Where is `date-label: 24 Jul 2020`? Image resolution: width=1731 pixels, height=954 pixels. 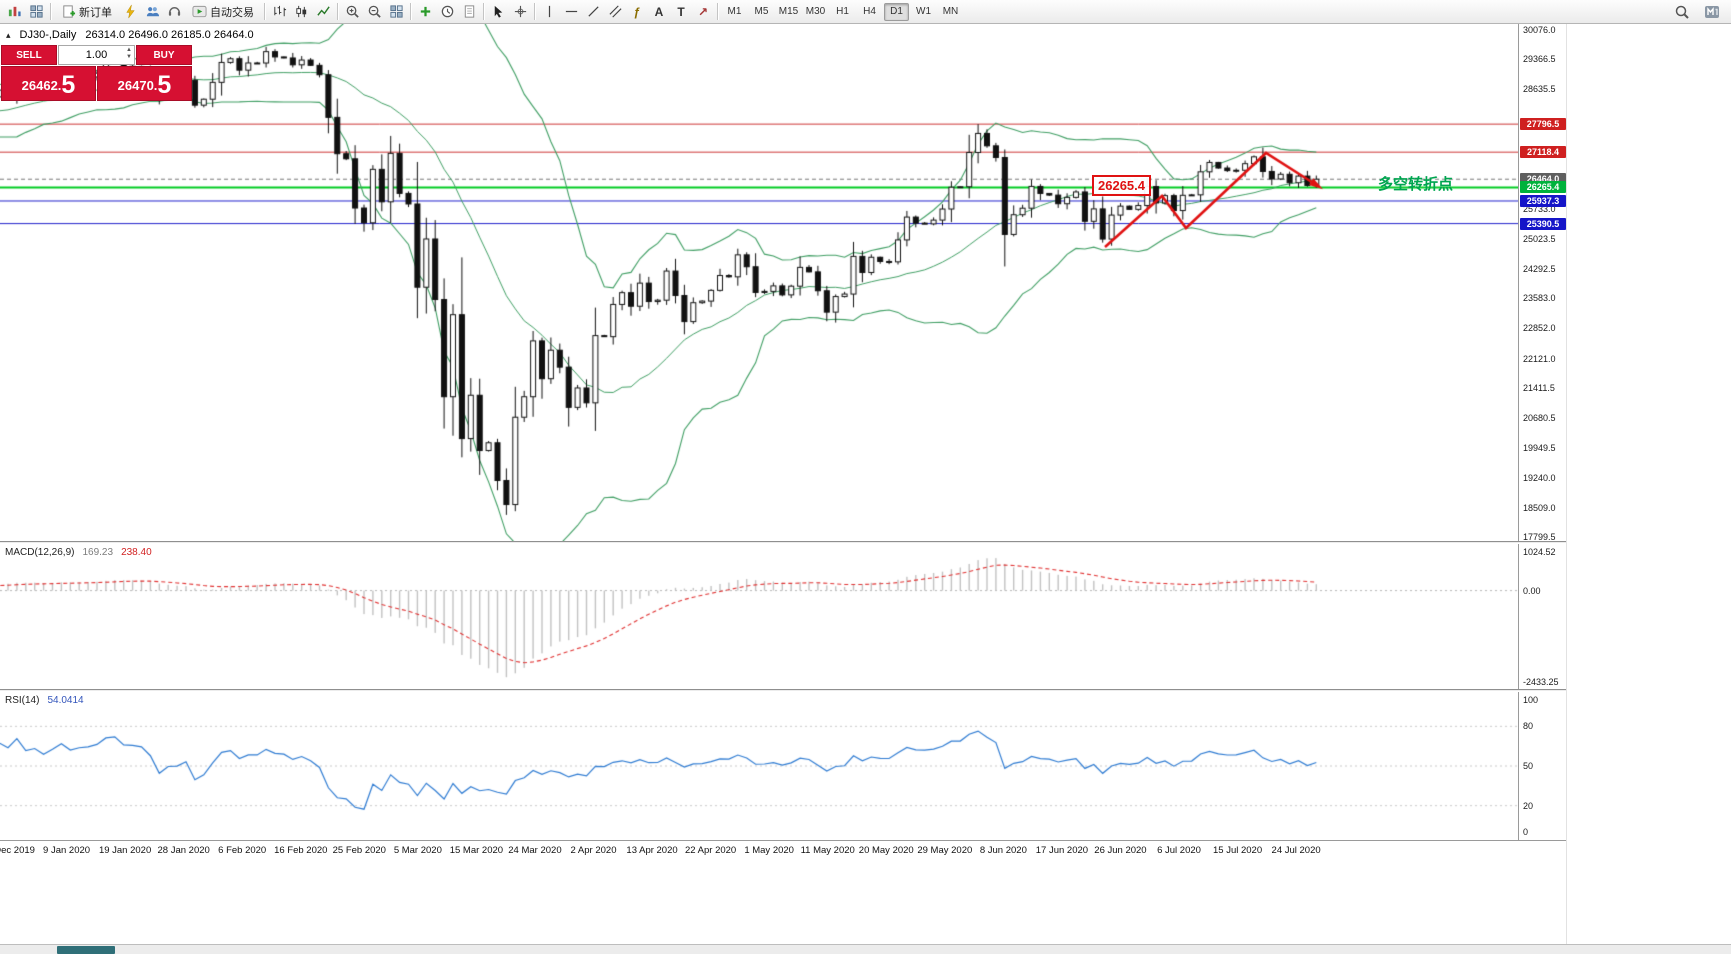 date-label: 24 Jul 2020 is located at coordinates (1296, 850).